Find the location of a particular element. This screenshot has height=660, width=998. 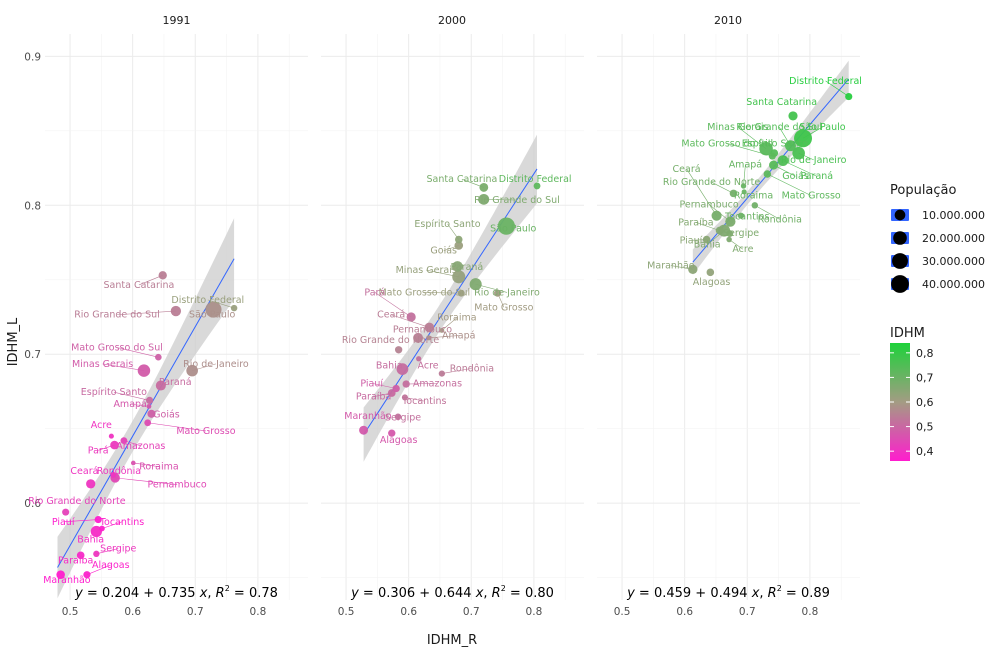

x-tick-label: 0.6 is located at coordinates (408, 612).